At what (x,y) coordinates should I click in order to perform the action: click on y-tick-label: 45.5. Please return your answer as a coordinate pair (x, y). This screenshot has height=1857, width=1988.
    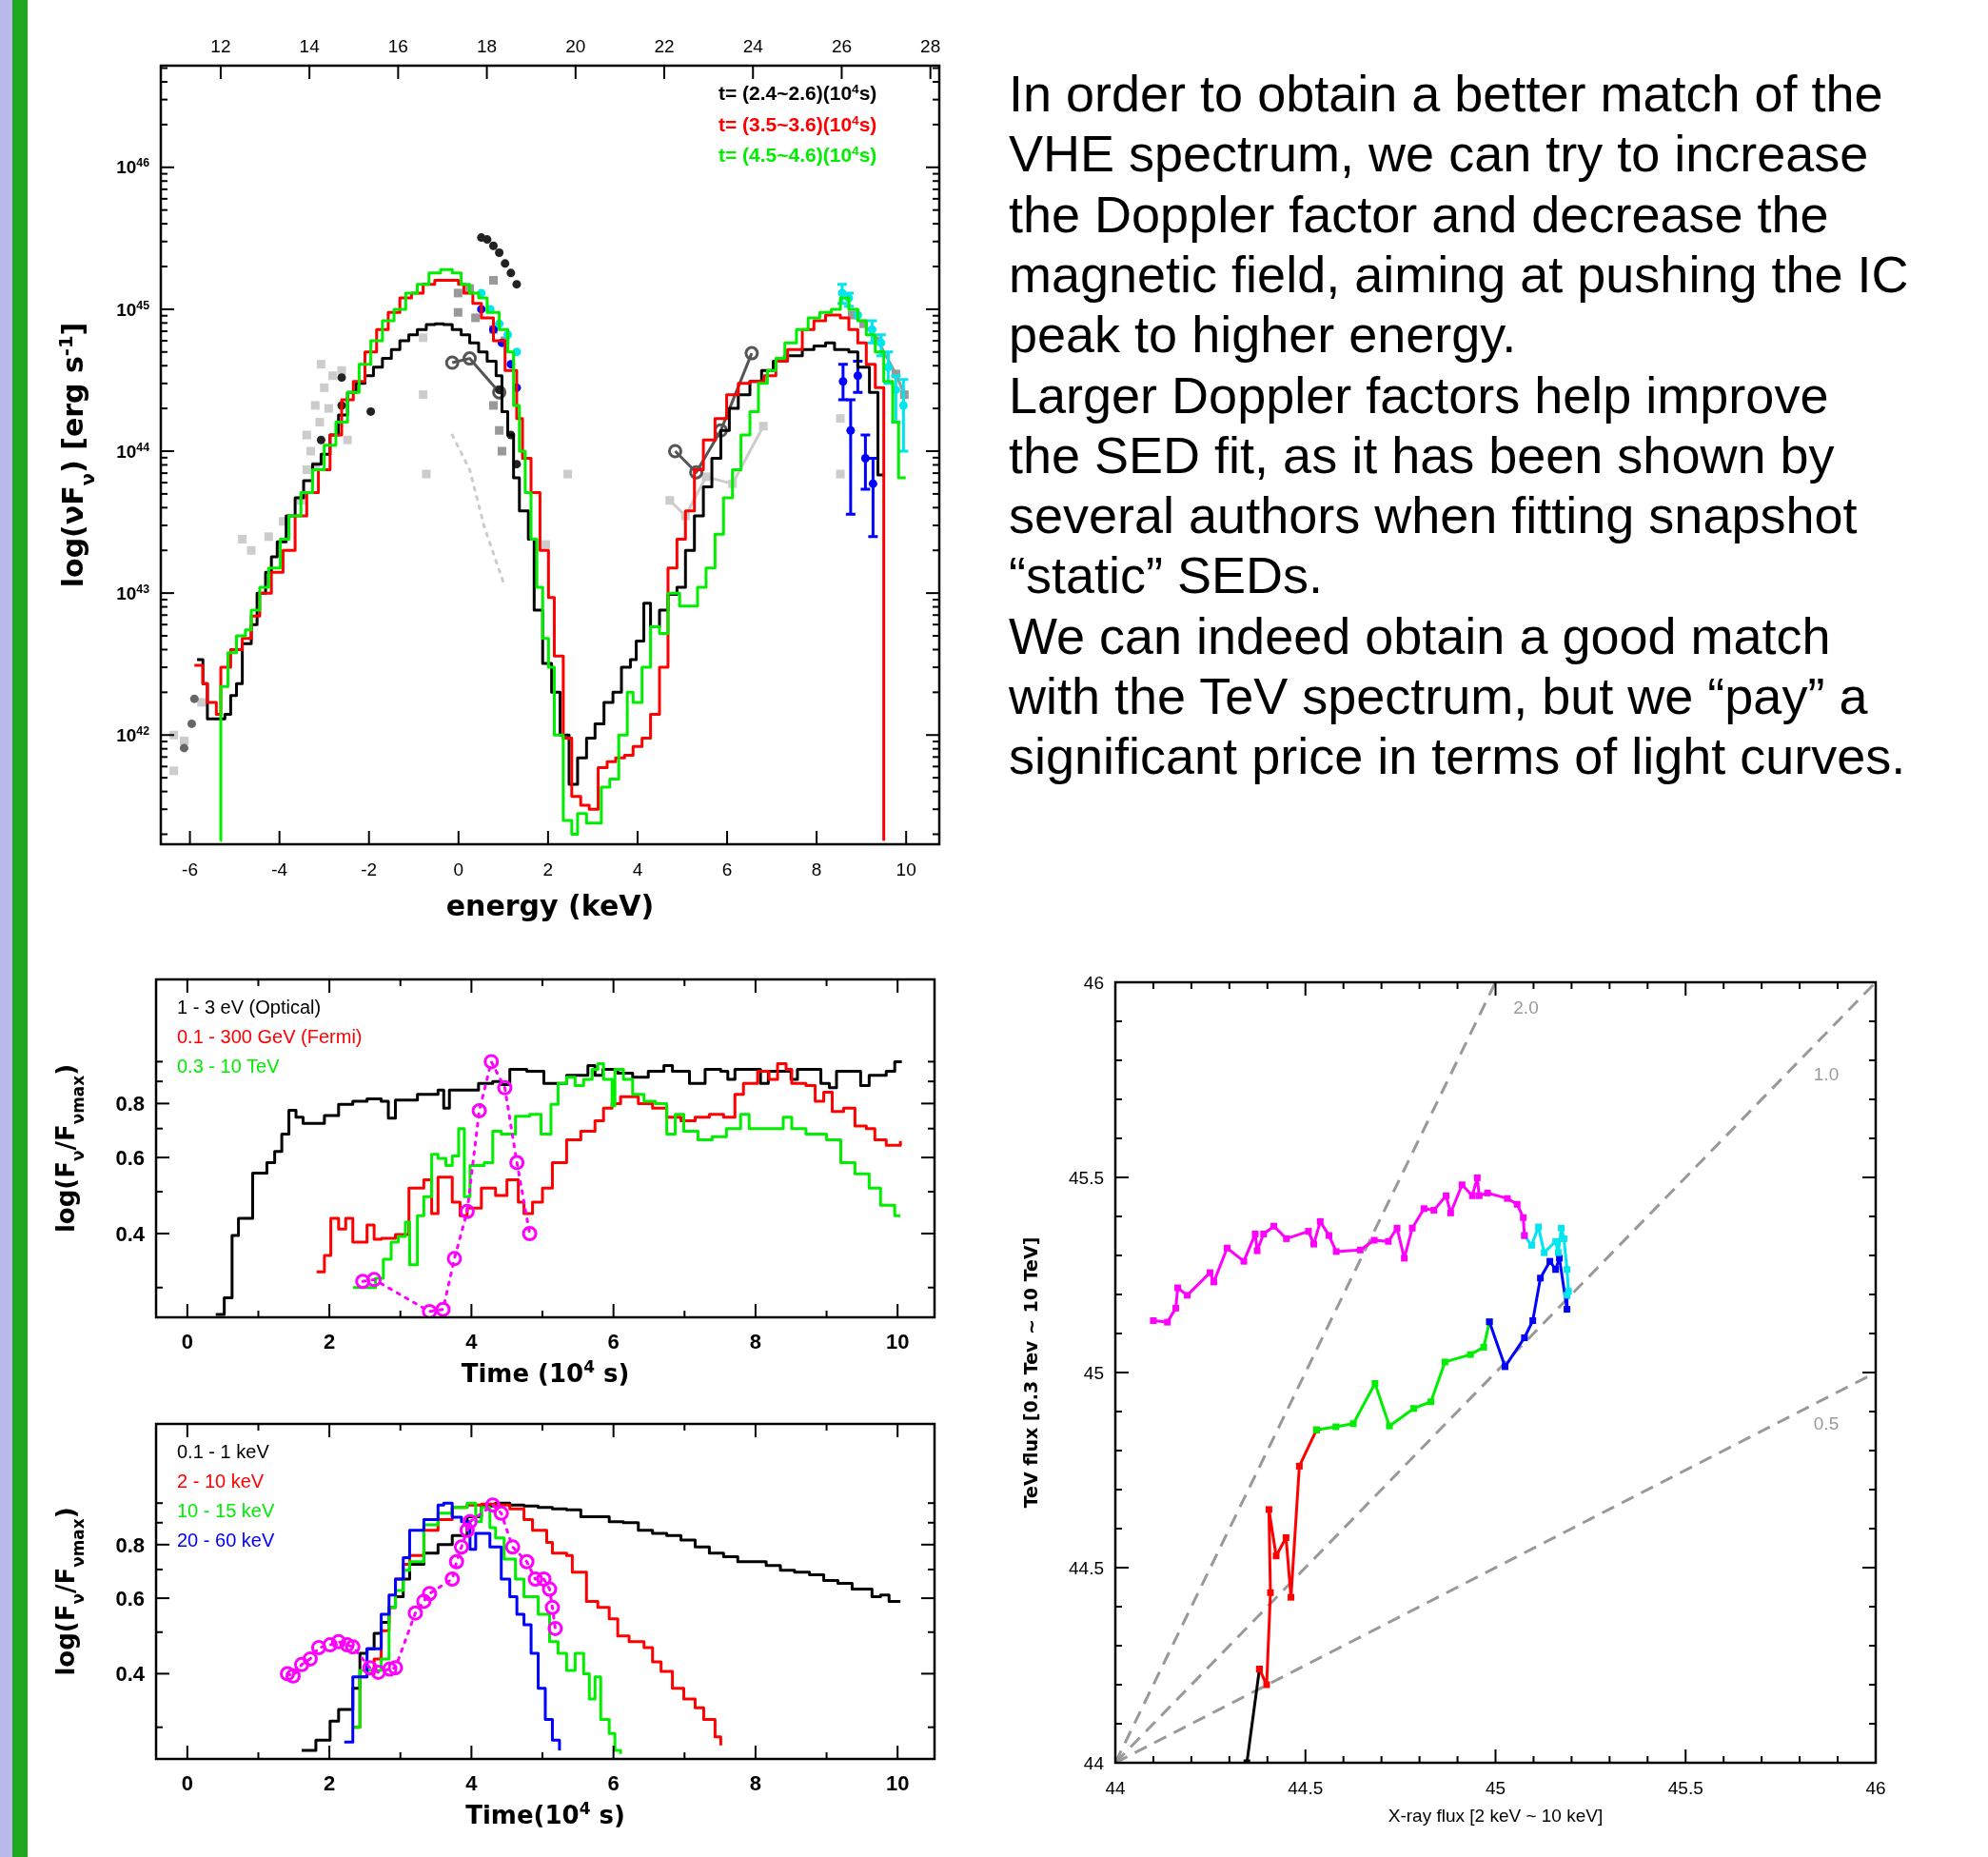
    Looking at the image, I should click on (1086, 1177).